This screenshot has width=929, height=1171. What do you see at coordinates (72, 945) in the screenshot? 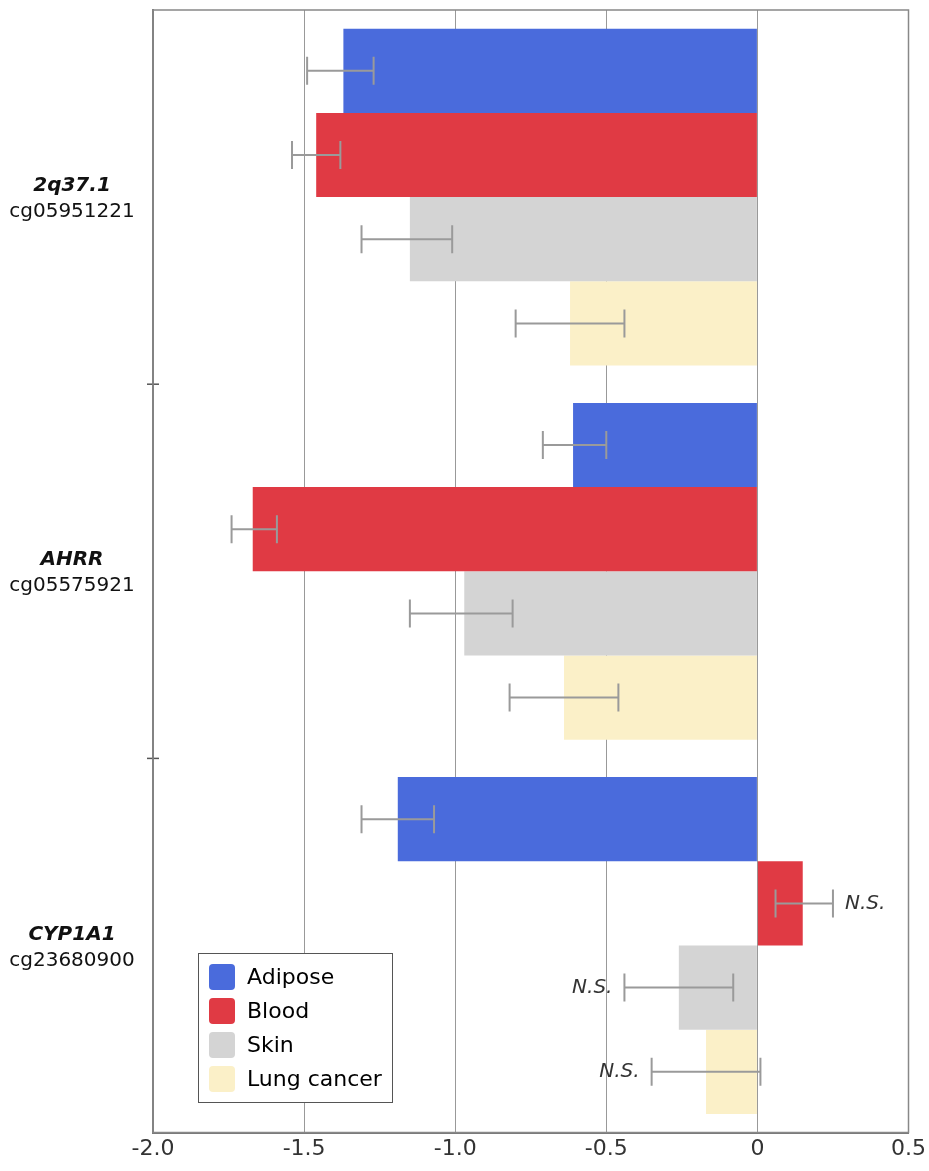
I see `y-tick-label: CYP1A1 cg23680900` at bounding box center [72, 945].